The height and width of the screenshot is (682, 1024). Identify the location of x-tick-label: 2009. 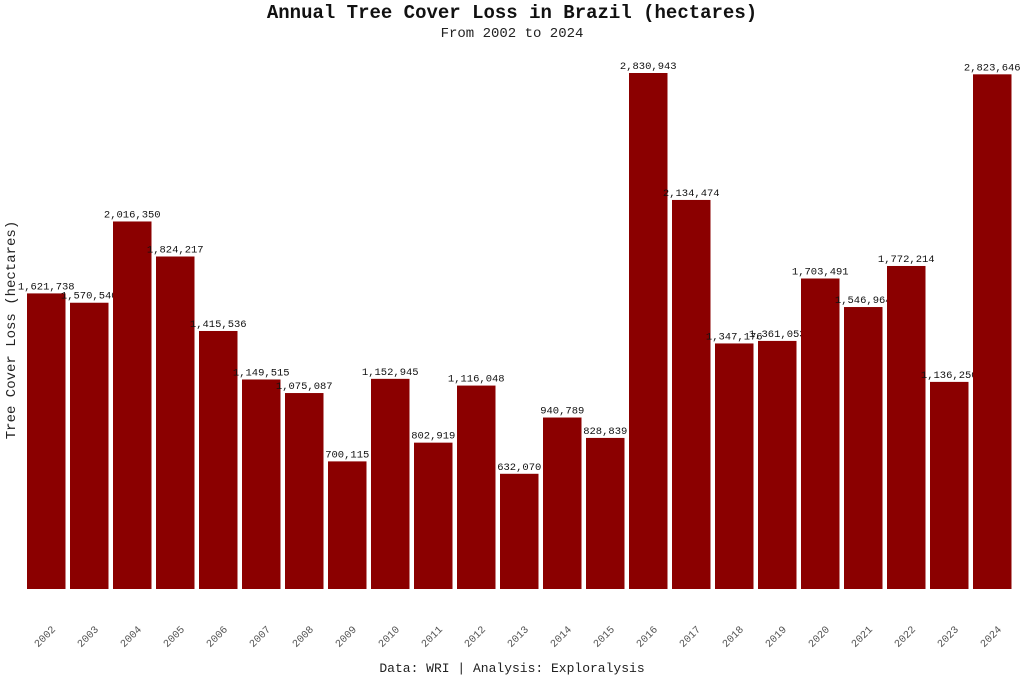
(347, 637).